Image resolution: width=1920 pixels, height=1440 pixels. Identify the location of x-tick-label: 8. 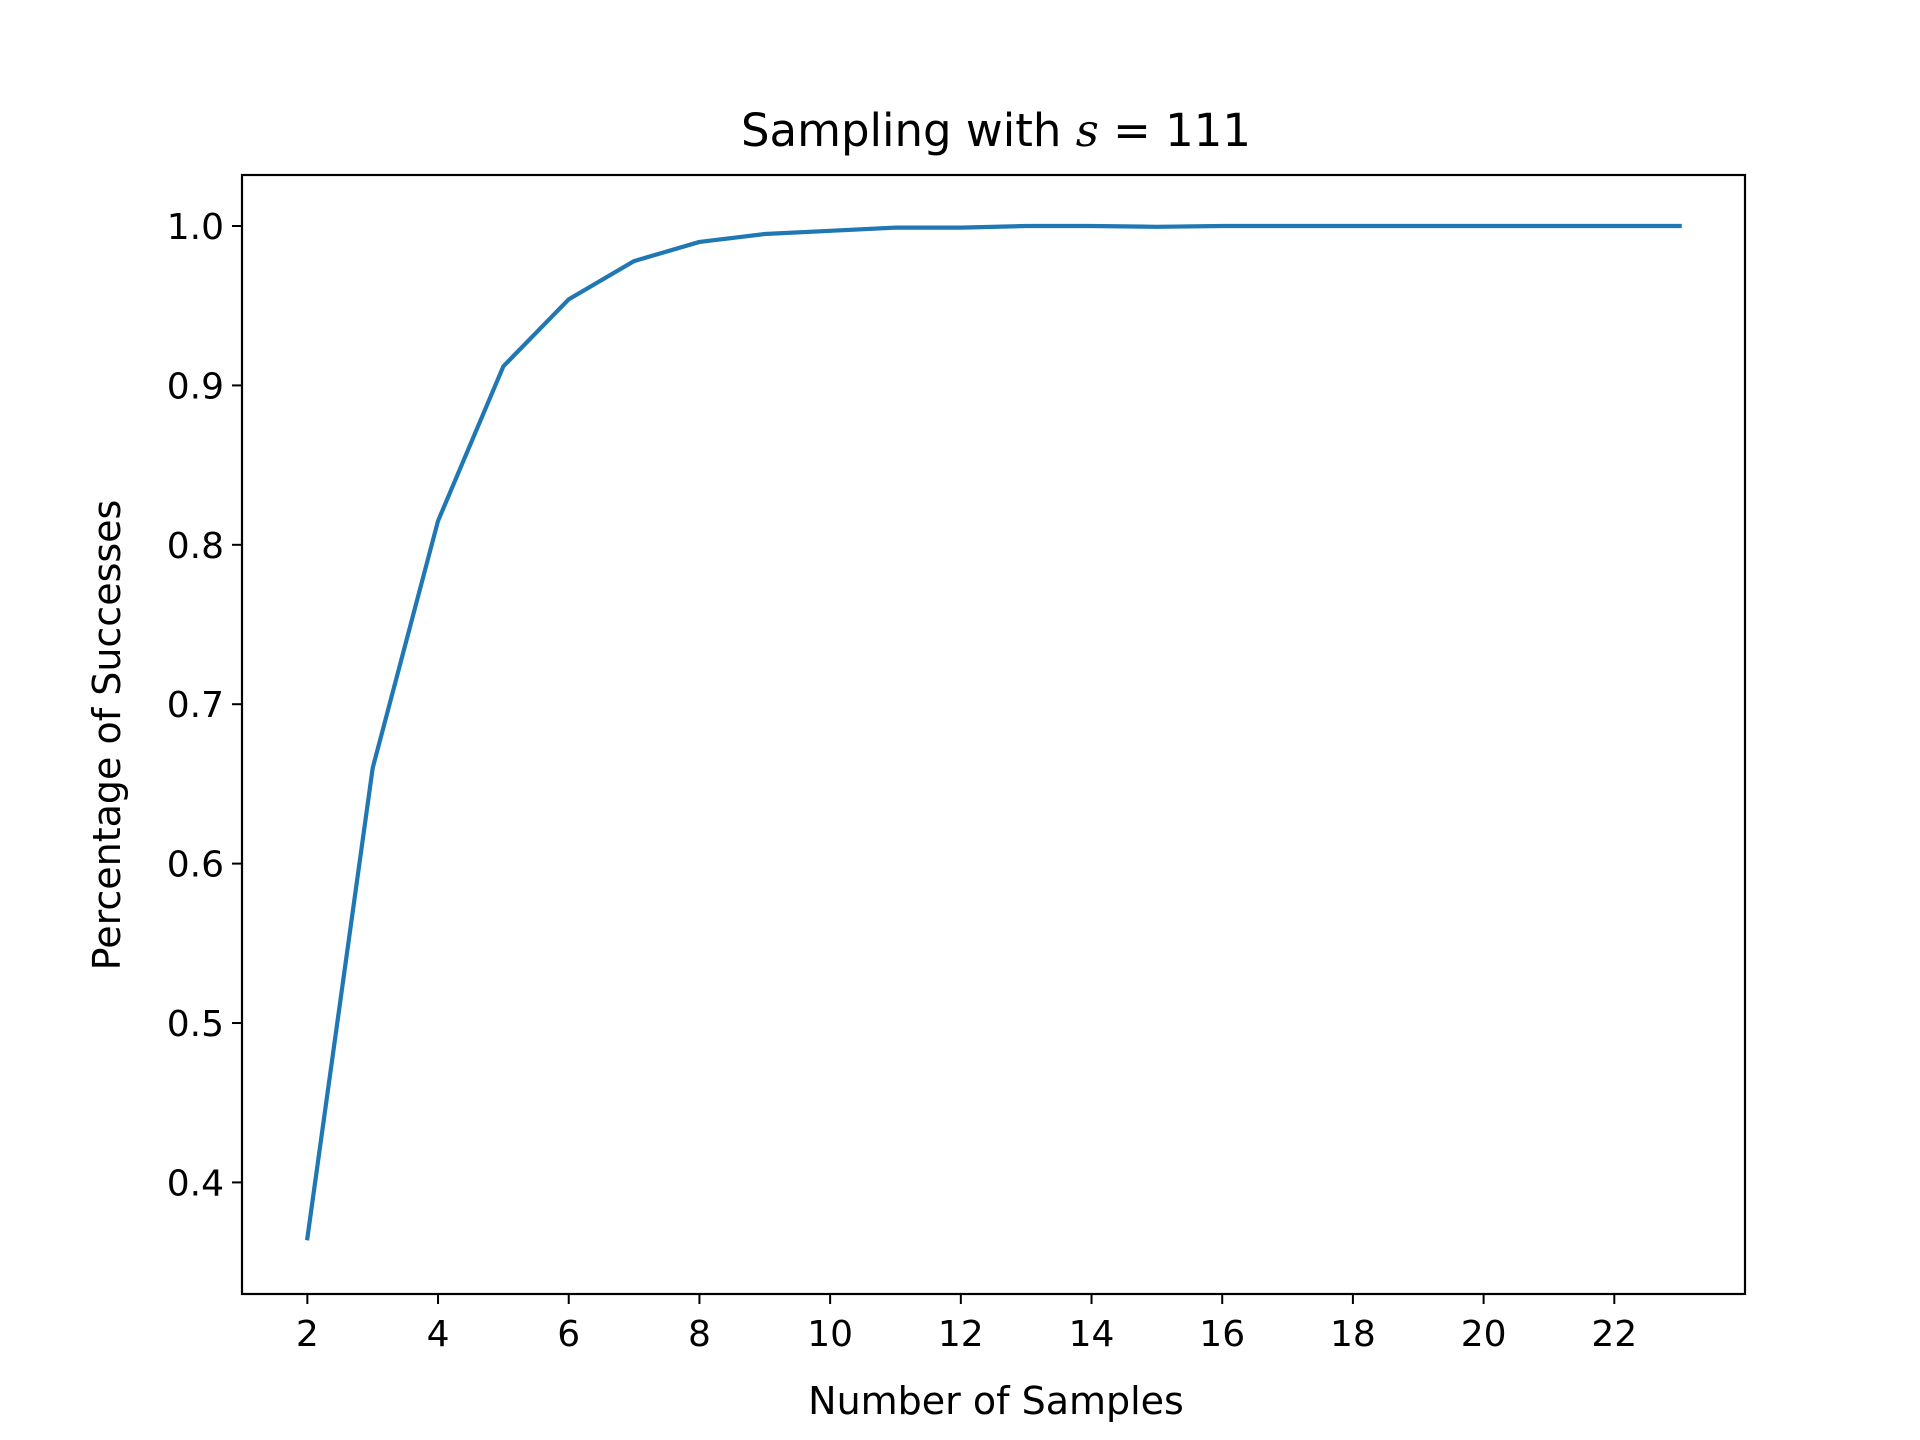
(699, 1334).